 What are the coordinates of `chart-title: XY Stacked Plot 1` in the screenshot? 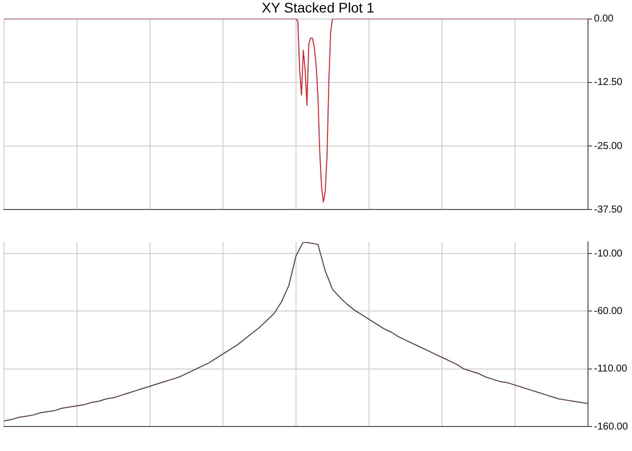 It's located at (318, 8).